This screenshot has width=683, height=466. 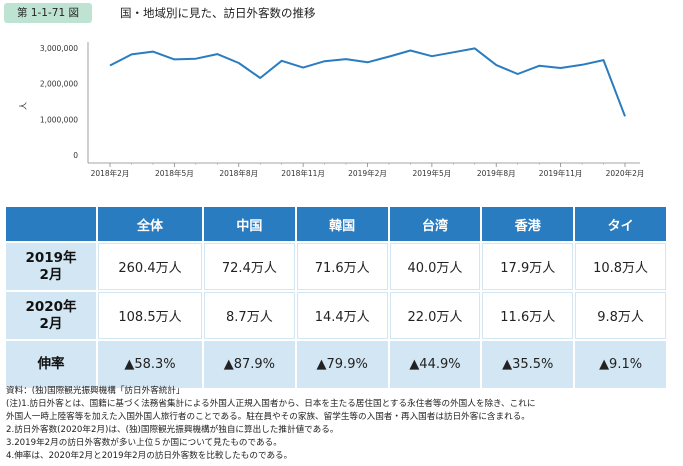 What do you see at coordinates (150, 266) in the screenshot?
I see `table-cell: 260.4万人` at bounding box center [150, 266].